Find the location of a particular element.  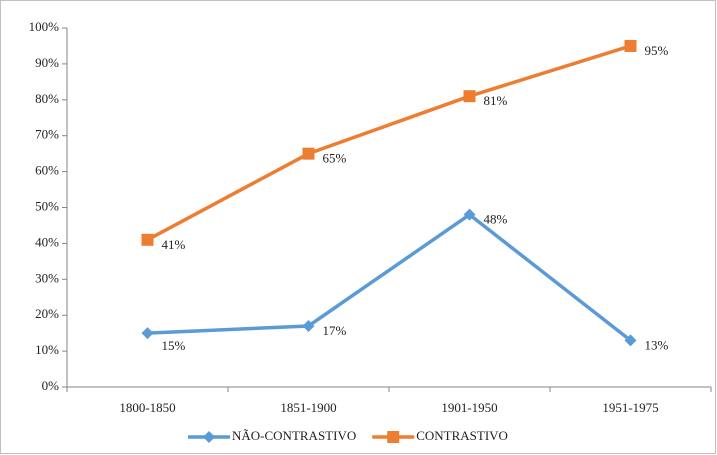

y-tick-label: 50% is located at coordinates (47, 205).